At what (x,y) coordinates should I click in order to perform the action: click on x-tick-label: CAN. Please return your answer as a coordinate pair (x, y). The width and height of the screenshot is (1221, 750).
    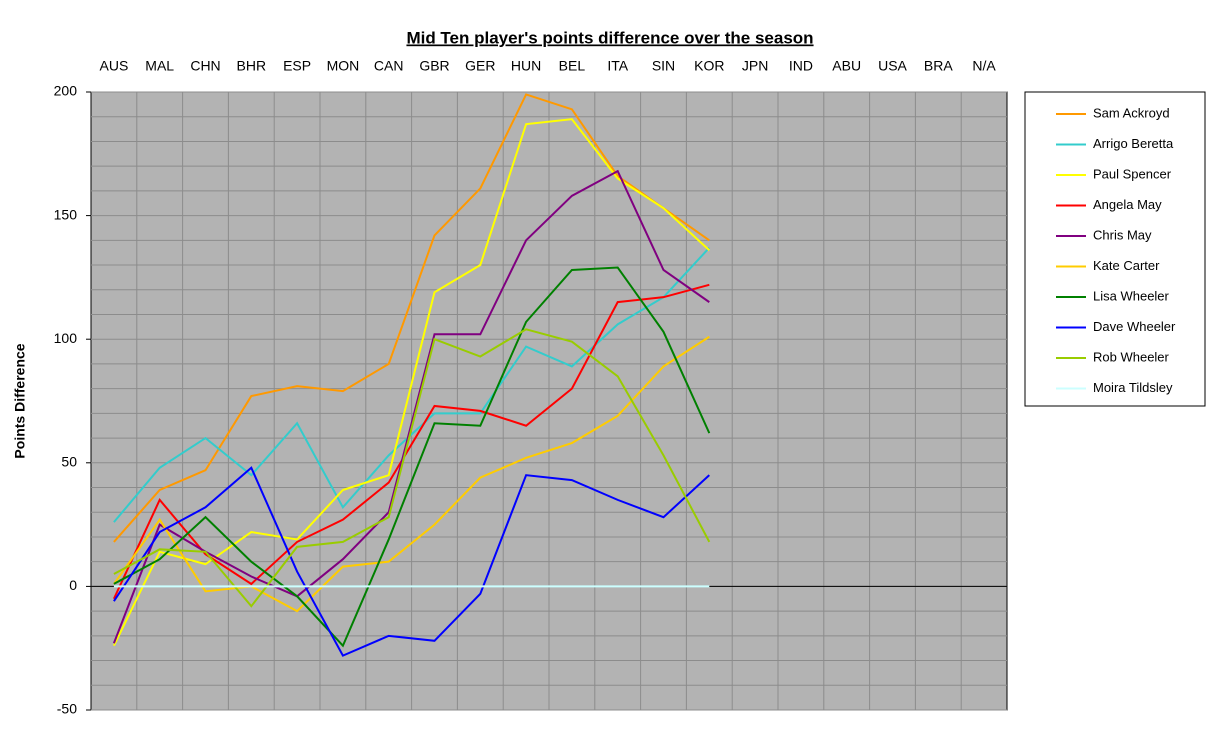
    Looking at the image, I should click on (389, 66).